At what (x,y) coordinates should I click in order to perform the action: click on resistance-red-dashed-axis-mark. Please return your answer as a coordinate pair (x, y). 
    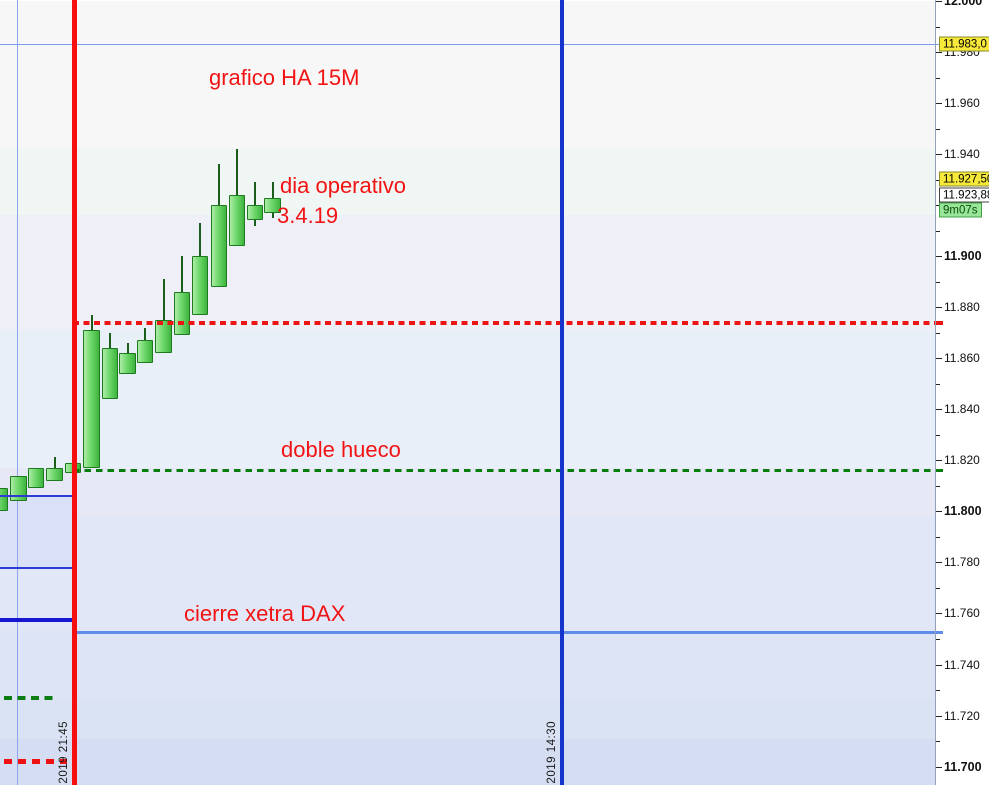
    Looking at the image, I should click on (939, 322).